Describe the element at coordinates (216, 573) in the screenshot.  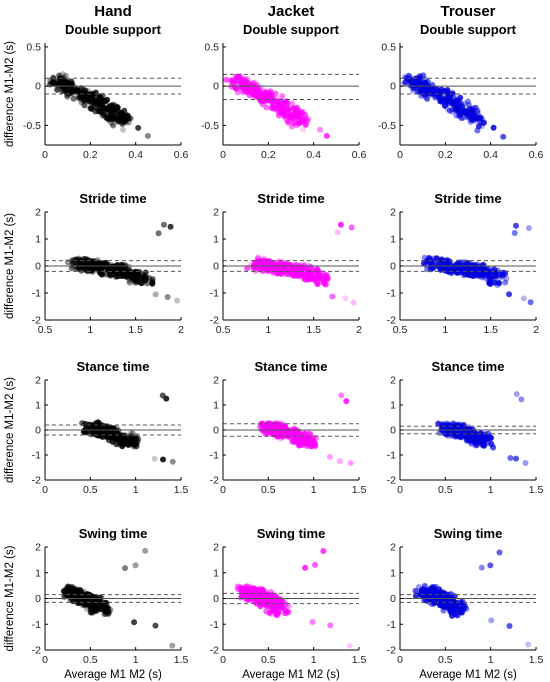
I see `y-tick-label: 1` at that location.